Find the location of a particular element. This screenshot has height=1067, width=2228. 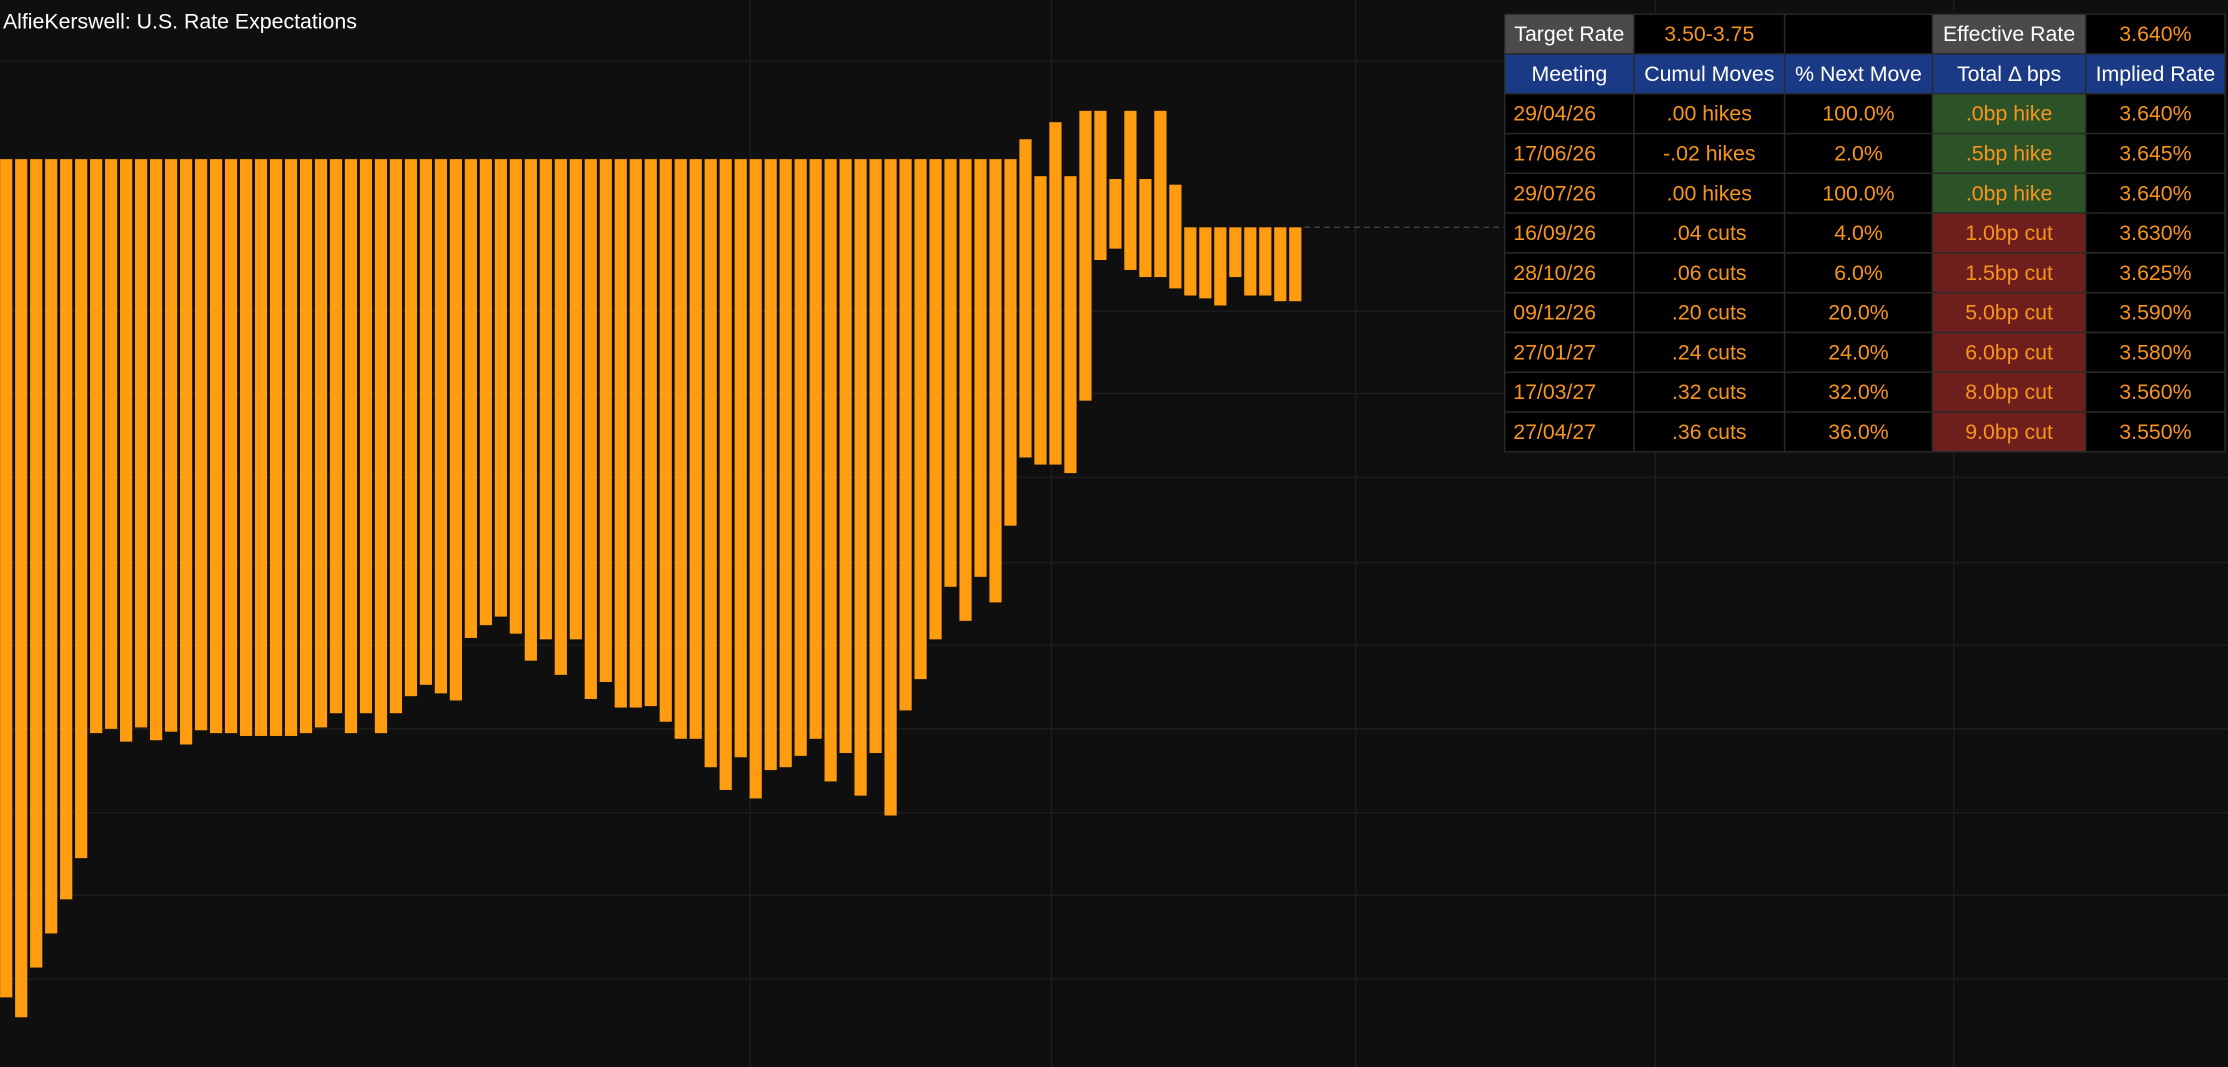

cell-text: .5bp hike is located at coordinates (2009, 153).